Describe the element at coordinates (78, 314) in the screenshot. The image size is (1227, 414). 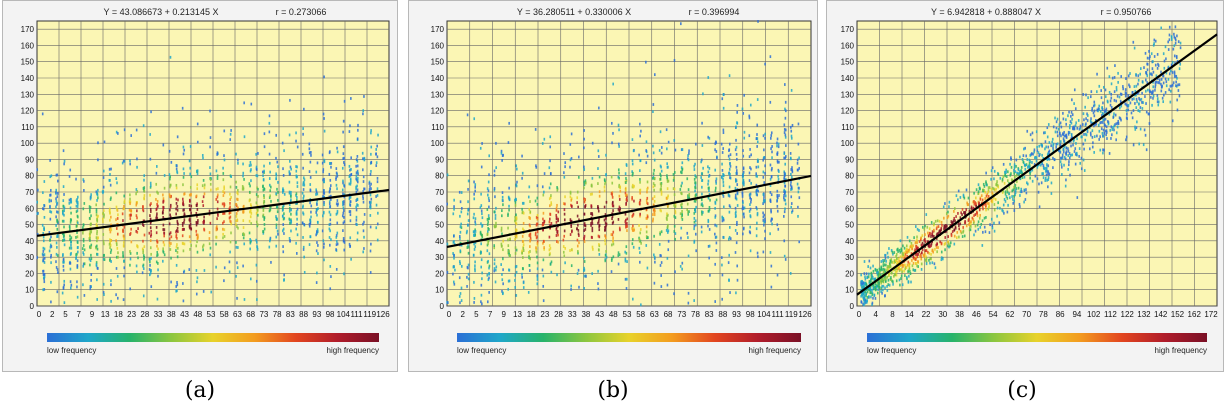
I see `x-tick-label: 7` at that location.